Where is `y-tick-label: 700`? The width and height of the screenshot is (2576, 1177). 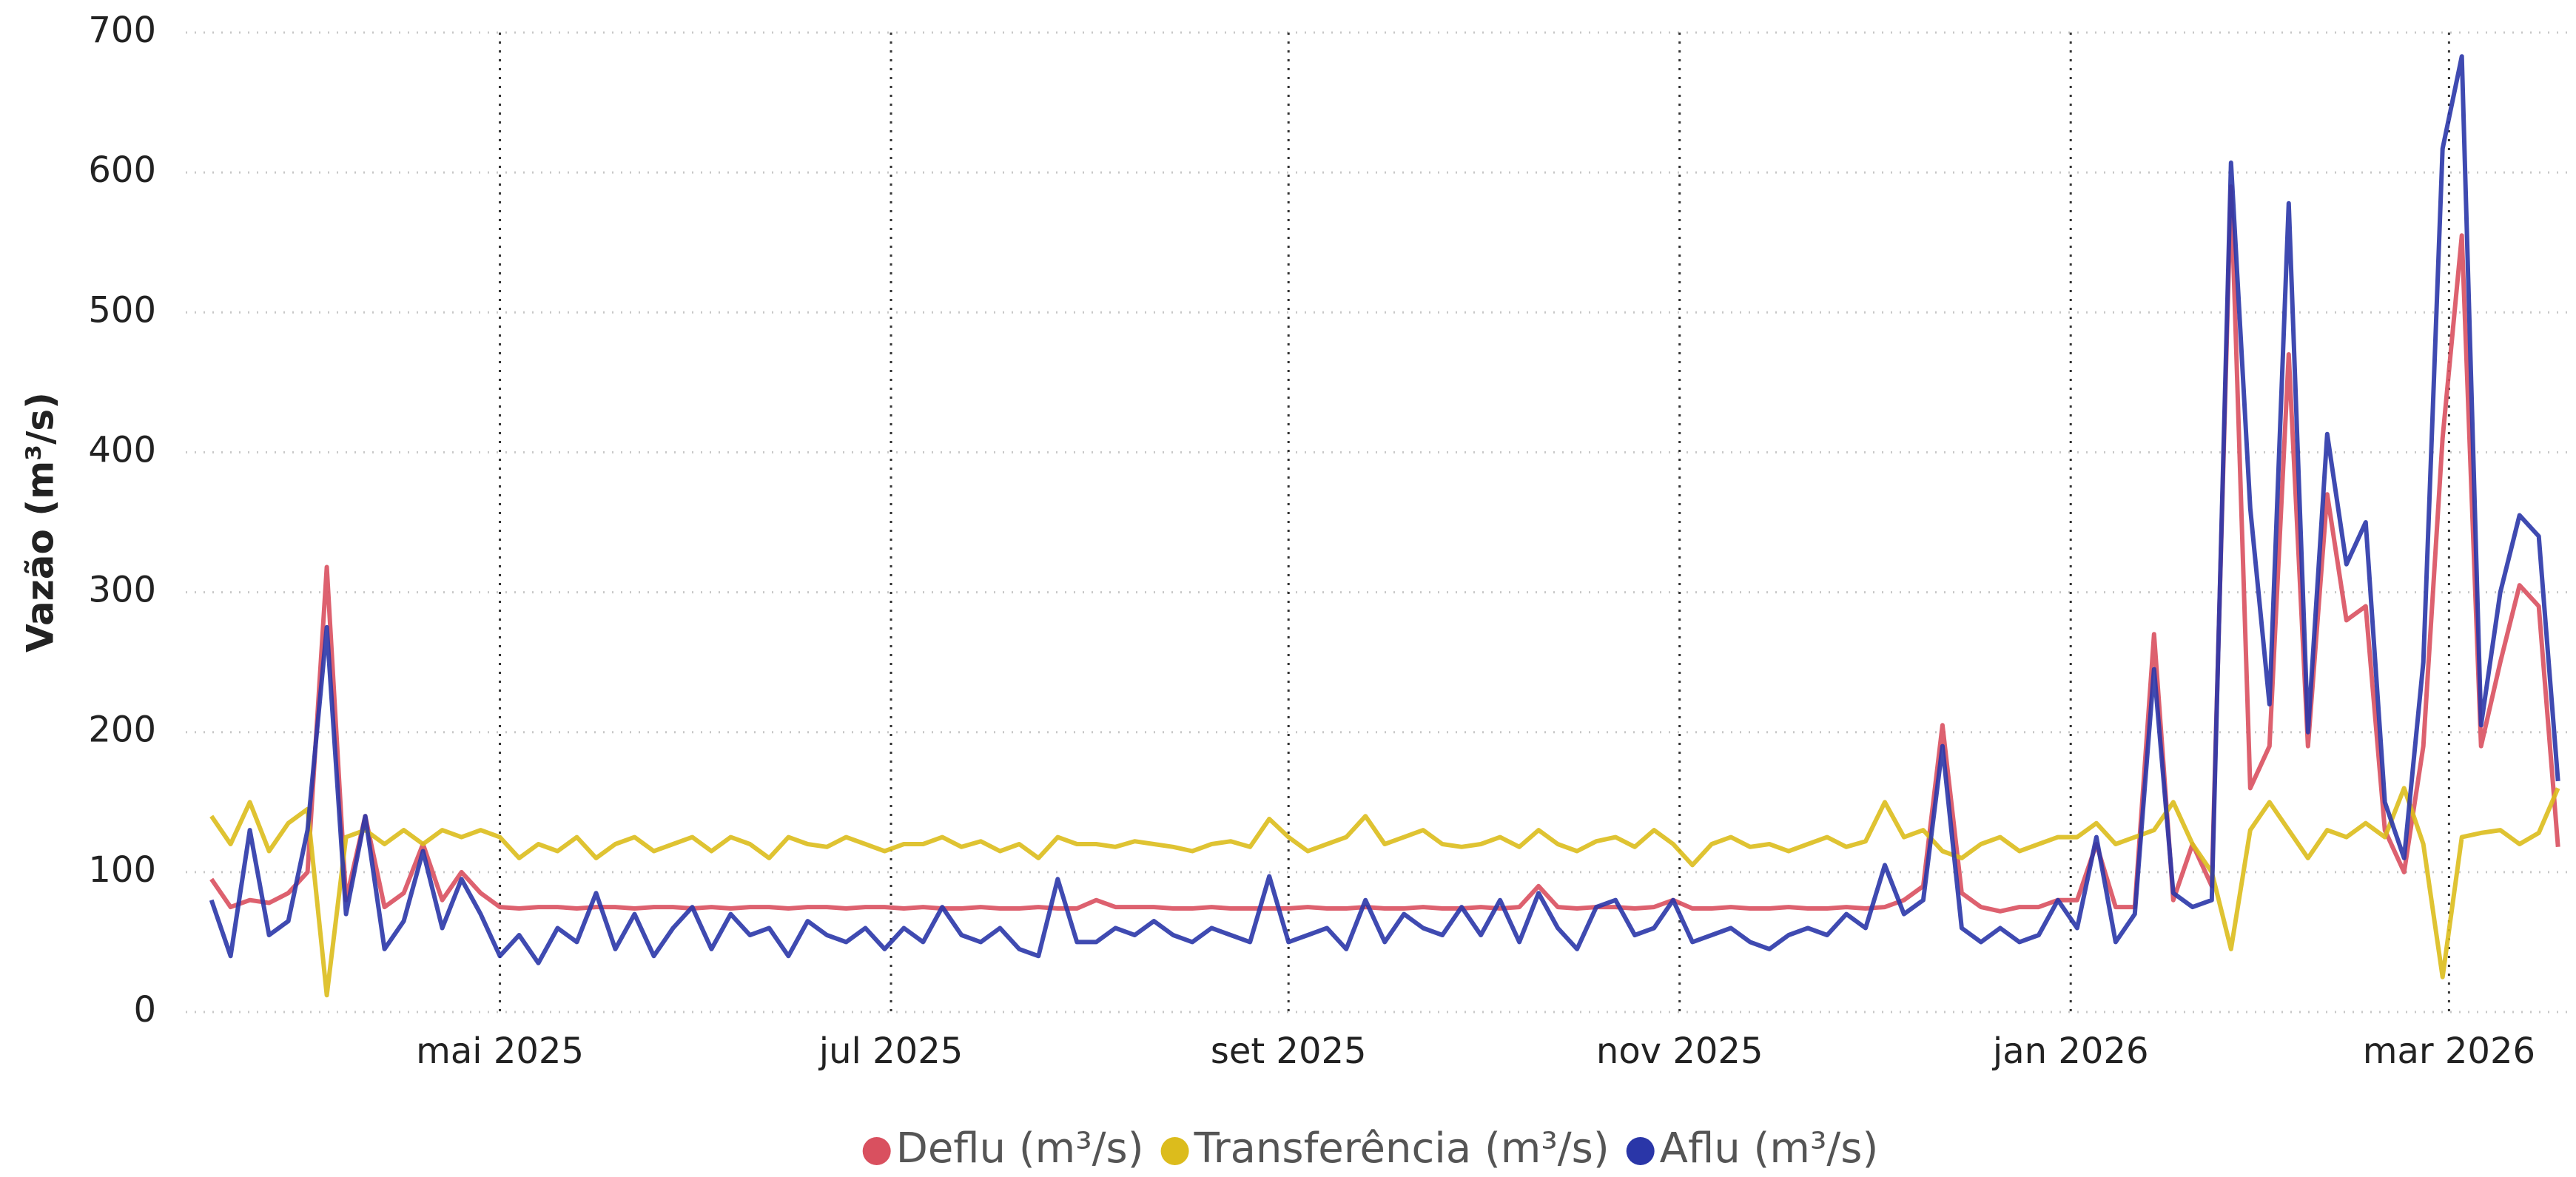 y-tick-label: 700 is located at coordinates (122, 30).